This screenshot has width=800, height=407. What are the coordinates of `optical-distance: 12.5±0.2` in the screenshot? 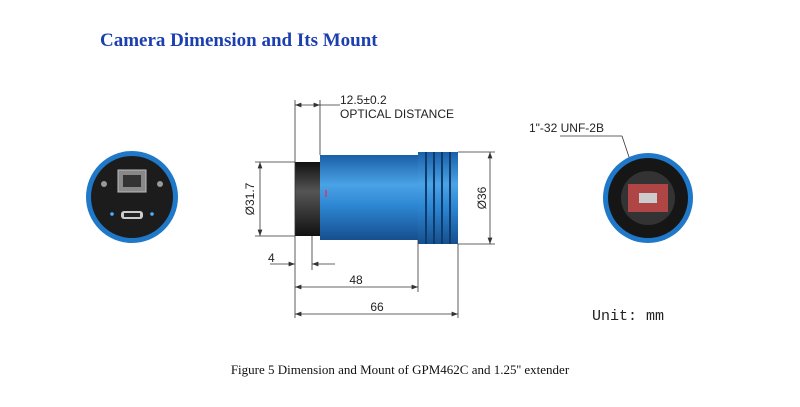 It's located at (363, 100).